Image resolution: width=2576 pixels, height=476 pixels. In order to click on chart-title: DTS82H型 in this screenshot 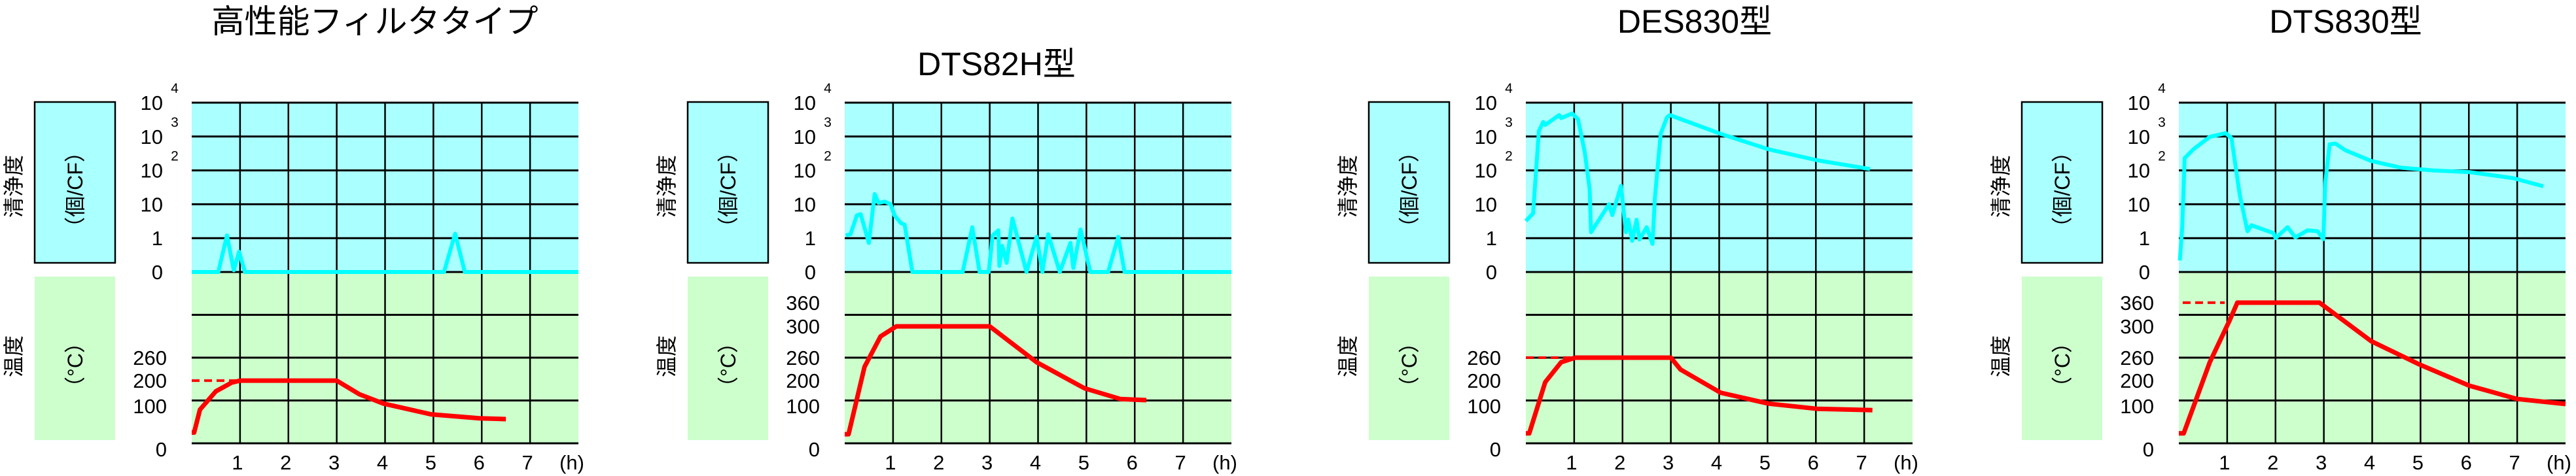, I will do `click(996, 64)`.